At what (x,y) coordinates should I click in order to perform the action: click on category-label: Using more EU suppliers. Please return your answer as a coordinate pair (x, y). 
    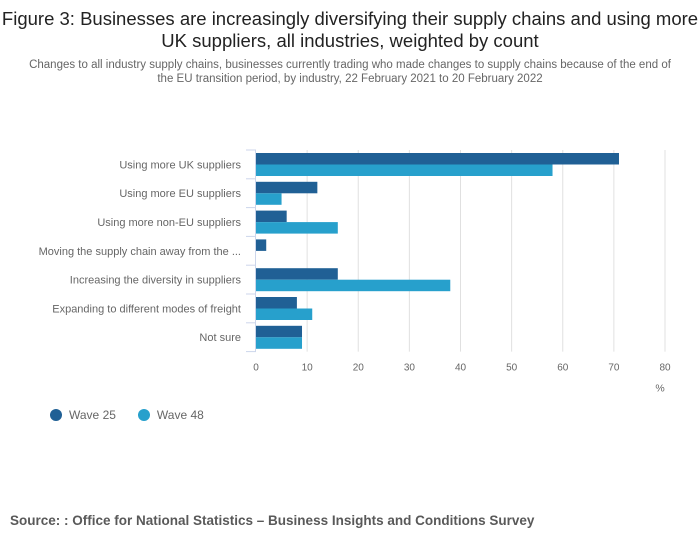
    Looking at the image, I should click on (180, 194).